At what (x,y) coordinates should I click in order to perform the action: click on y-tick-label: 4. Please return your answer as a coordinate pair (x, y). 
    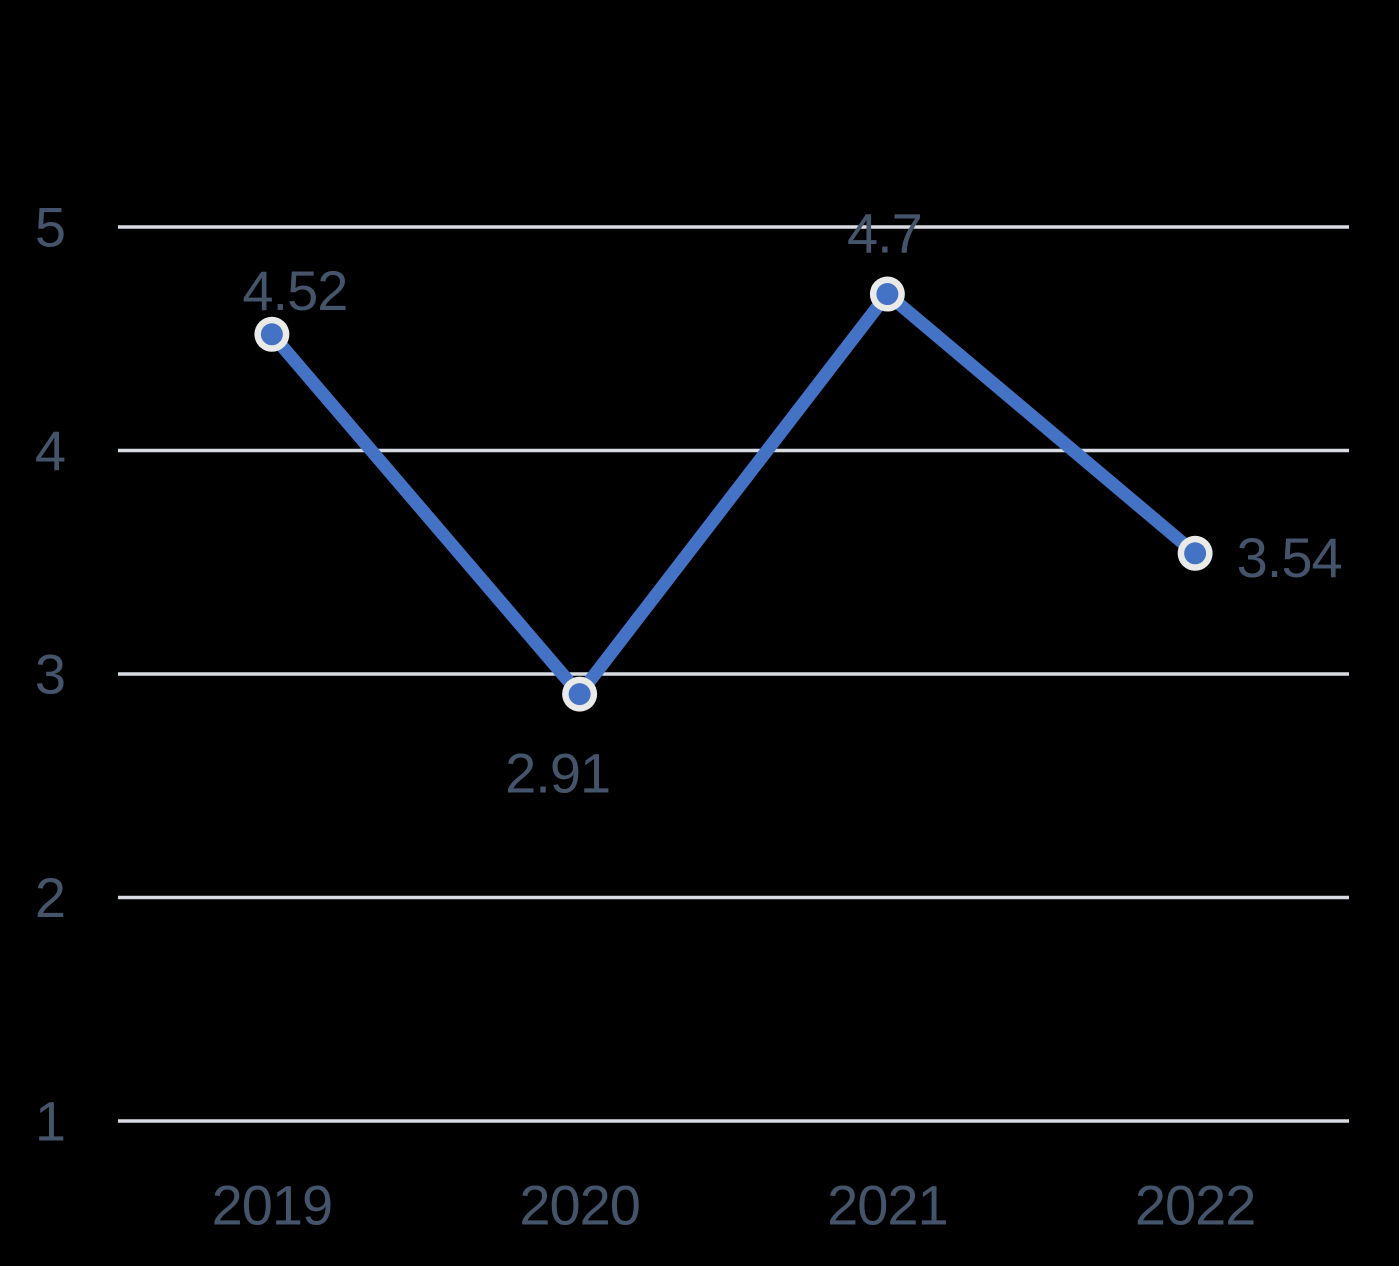
    Looking at the image, I should click on (50, 450).